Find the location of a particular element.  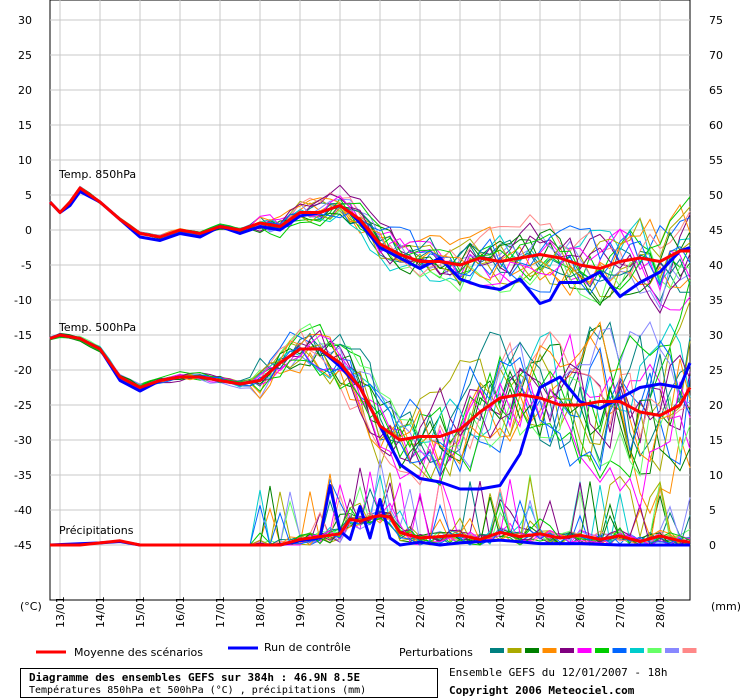

left-tick-label: -5 is located at coordinates (26, 265).